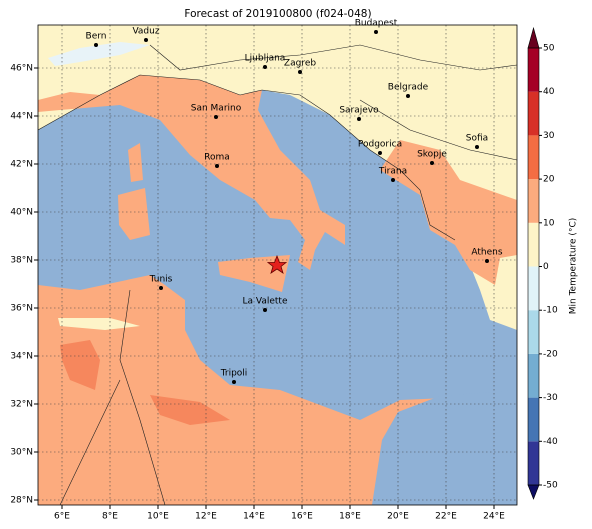  Describe the element at coordinates (21, 405) in the screenshot. I see `lat-label: 32°N` at that location.